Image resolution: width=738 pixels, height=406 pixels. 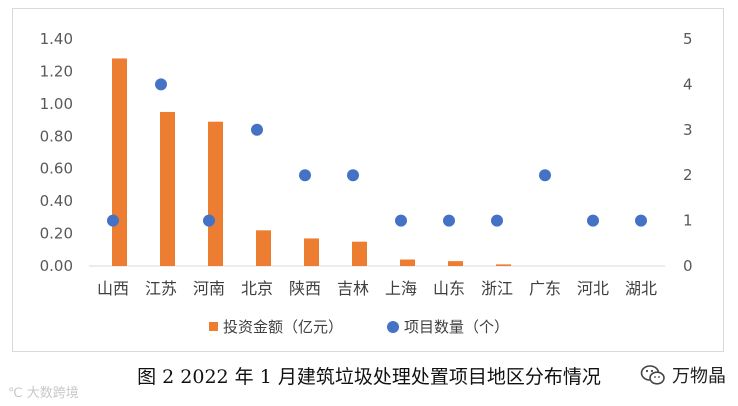 What do you see at coordinates (652, 375) in the screenshot?
I see `wechat-icon` at bounding box center [652, 375].